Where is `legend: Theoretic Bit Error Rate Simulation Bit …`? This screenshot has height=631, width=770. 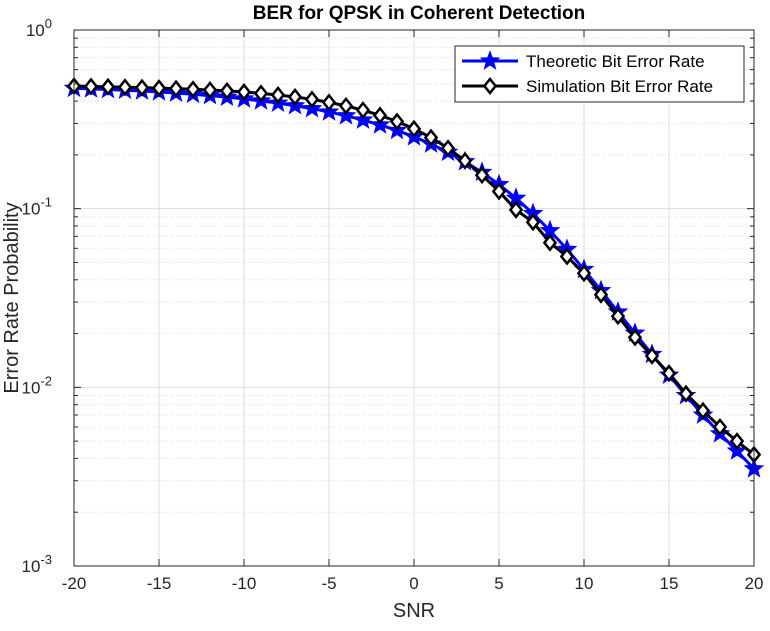 legend: Theoretic Bit Error Rate Simulation Bit … is located at coordinates (599, 74).